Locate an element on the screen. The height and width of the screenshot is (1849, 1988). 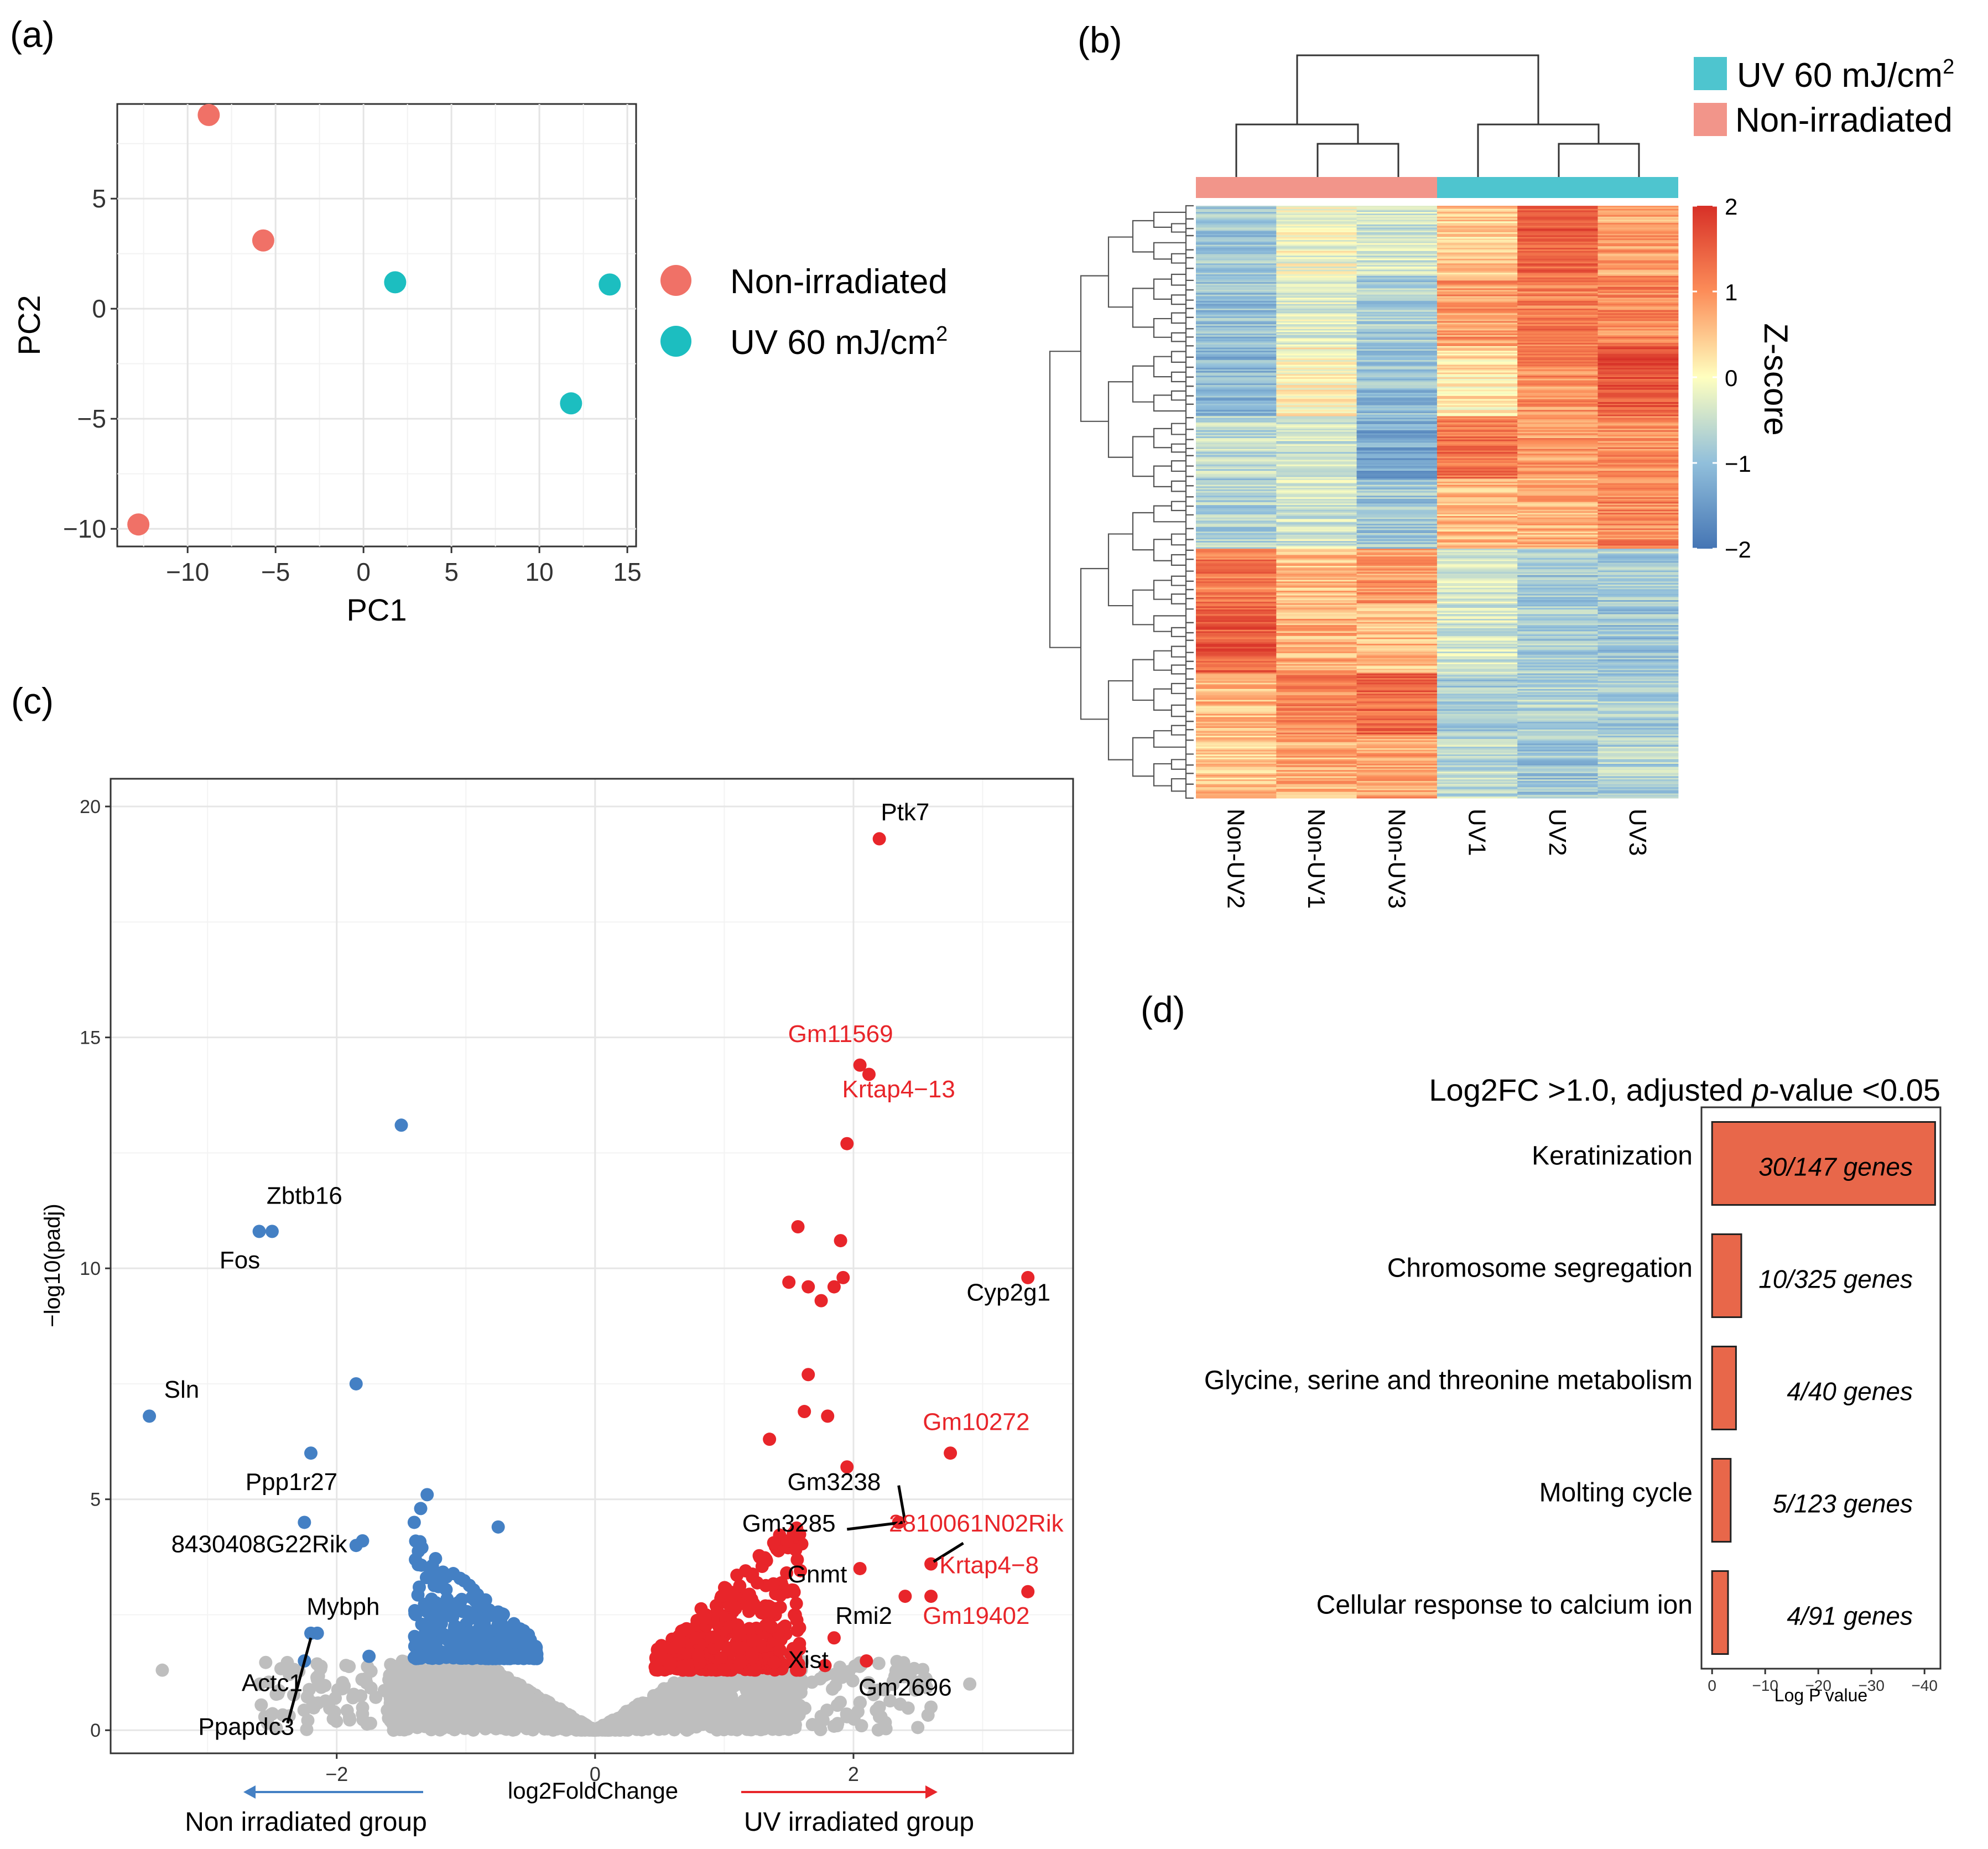
heatmap-sample-label: Non-UV1 is located at coordinates (1316, 859).